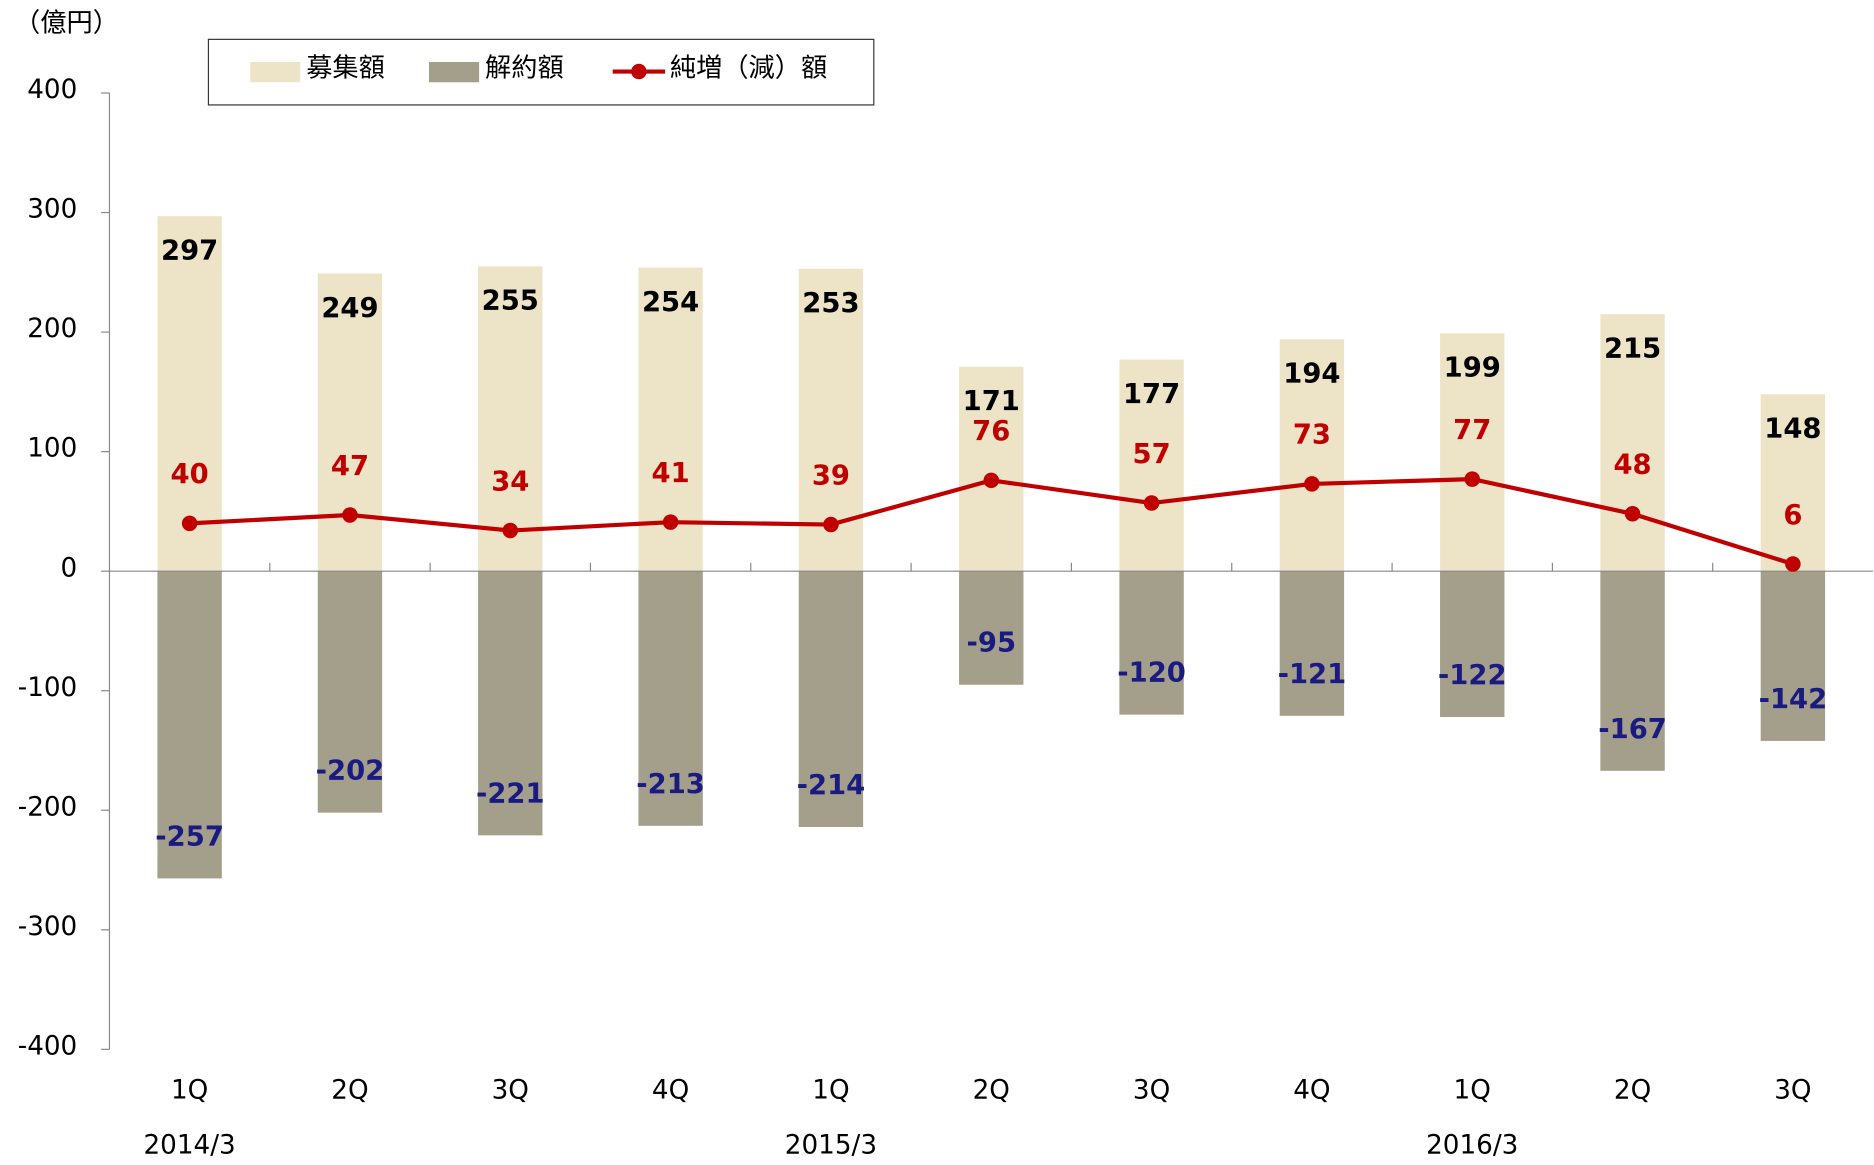 The width and height of the screenshot is (1874, 1165). What do you see at coordinates (52, 449) in the screenshot?
I see `y-tick-label: 100` at bounding box center [52, 449].